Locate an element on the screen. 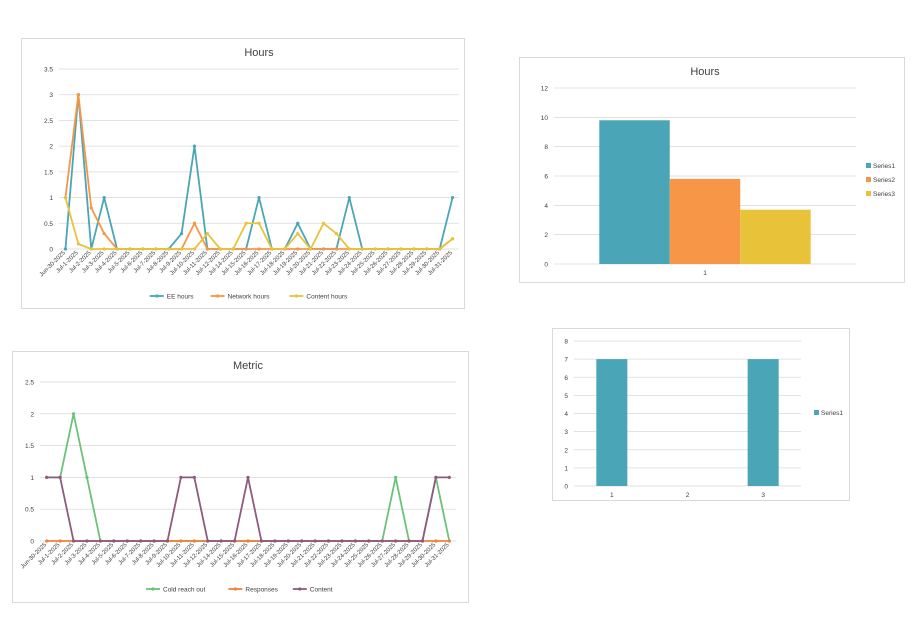 The height and width of the screenshot is (619, 919). x-tick-label: 3 is located at coordinates (763, 495).